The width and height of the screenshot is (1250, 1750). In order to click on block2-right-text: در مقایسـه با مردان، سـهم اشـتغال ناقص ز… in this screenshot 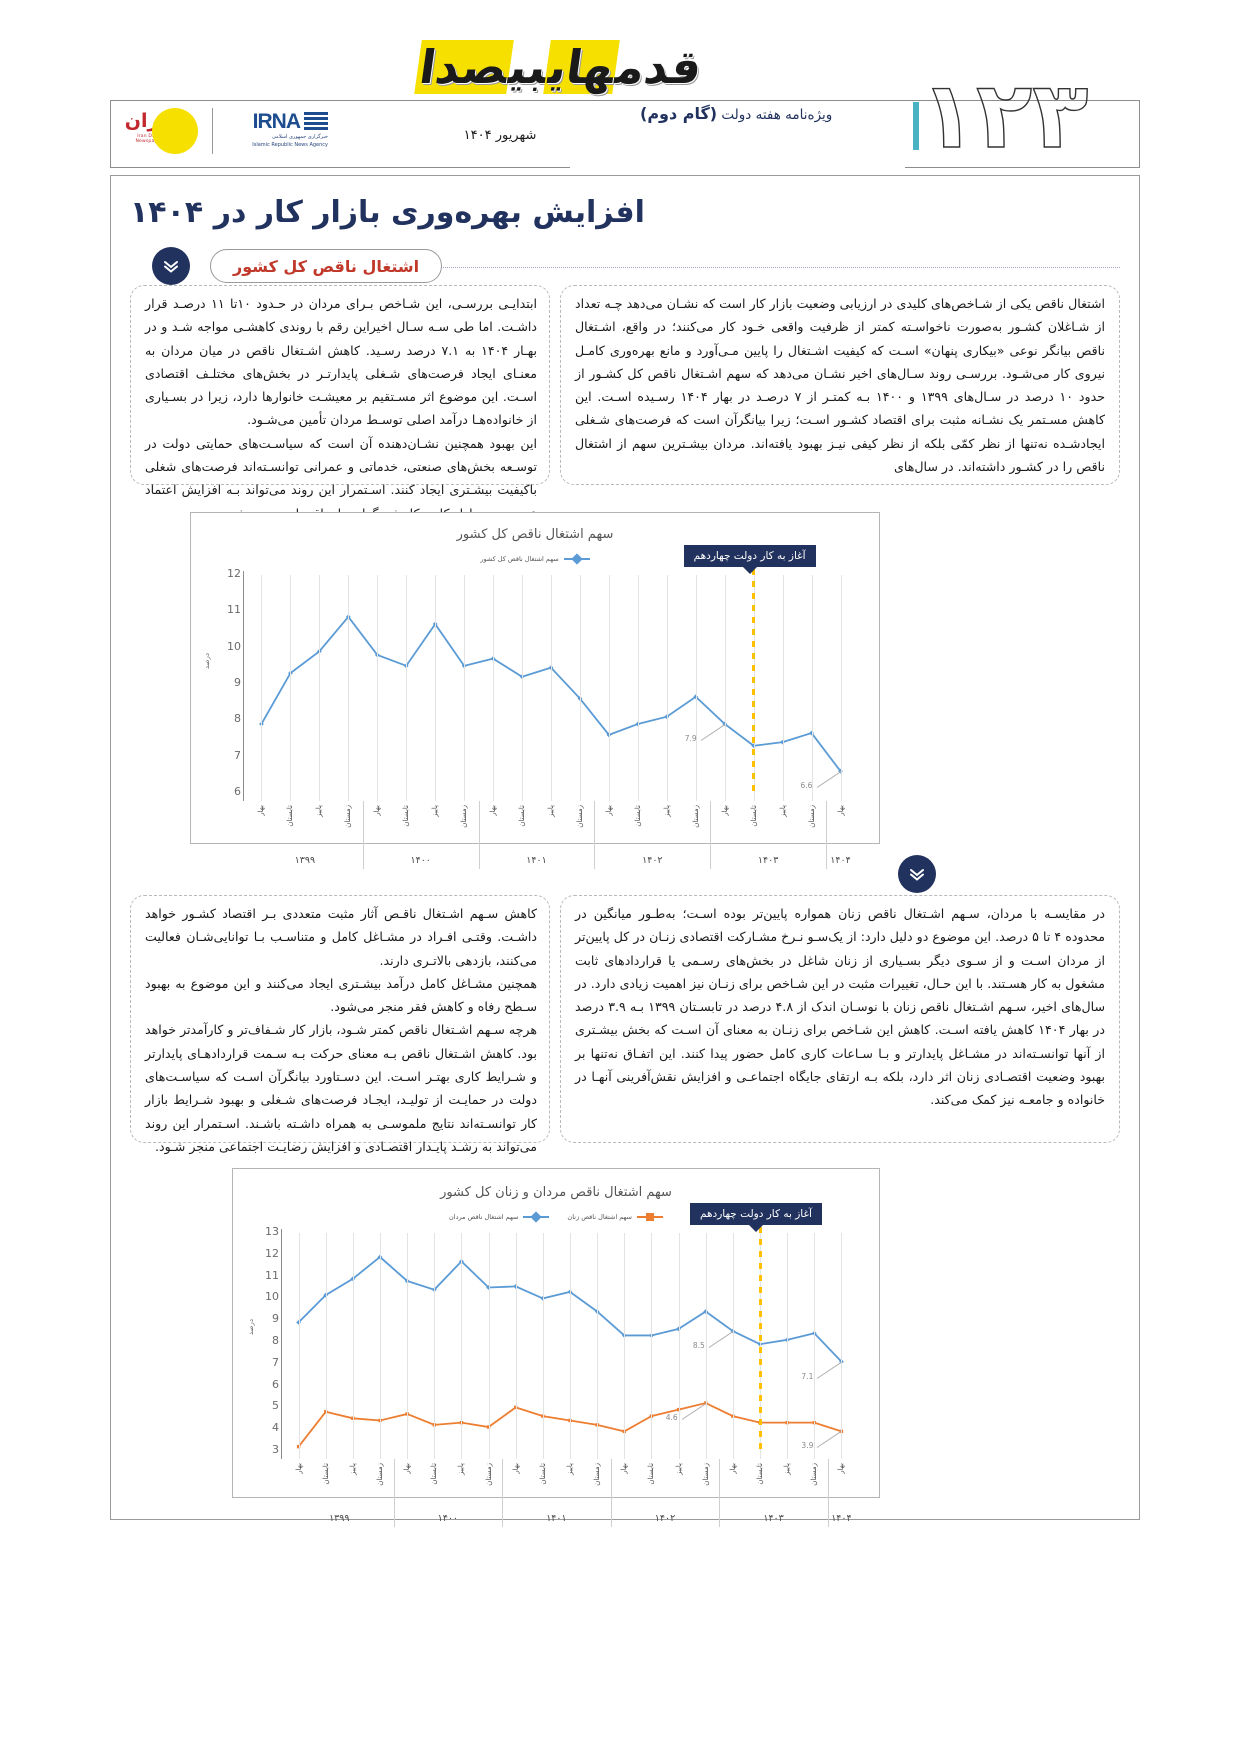, I will do `click(840, 1007)`.